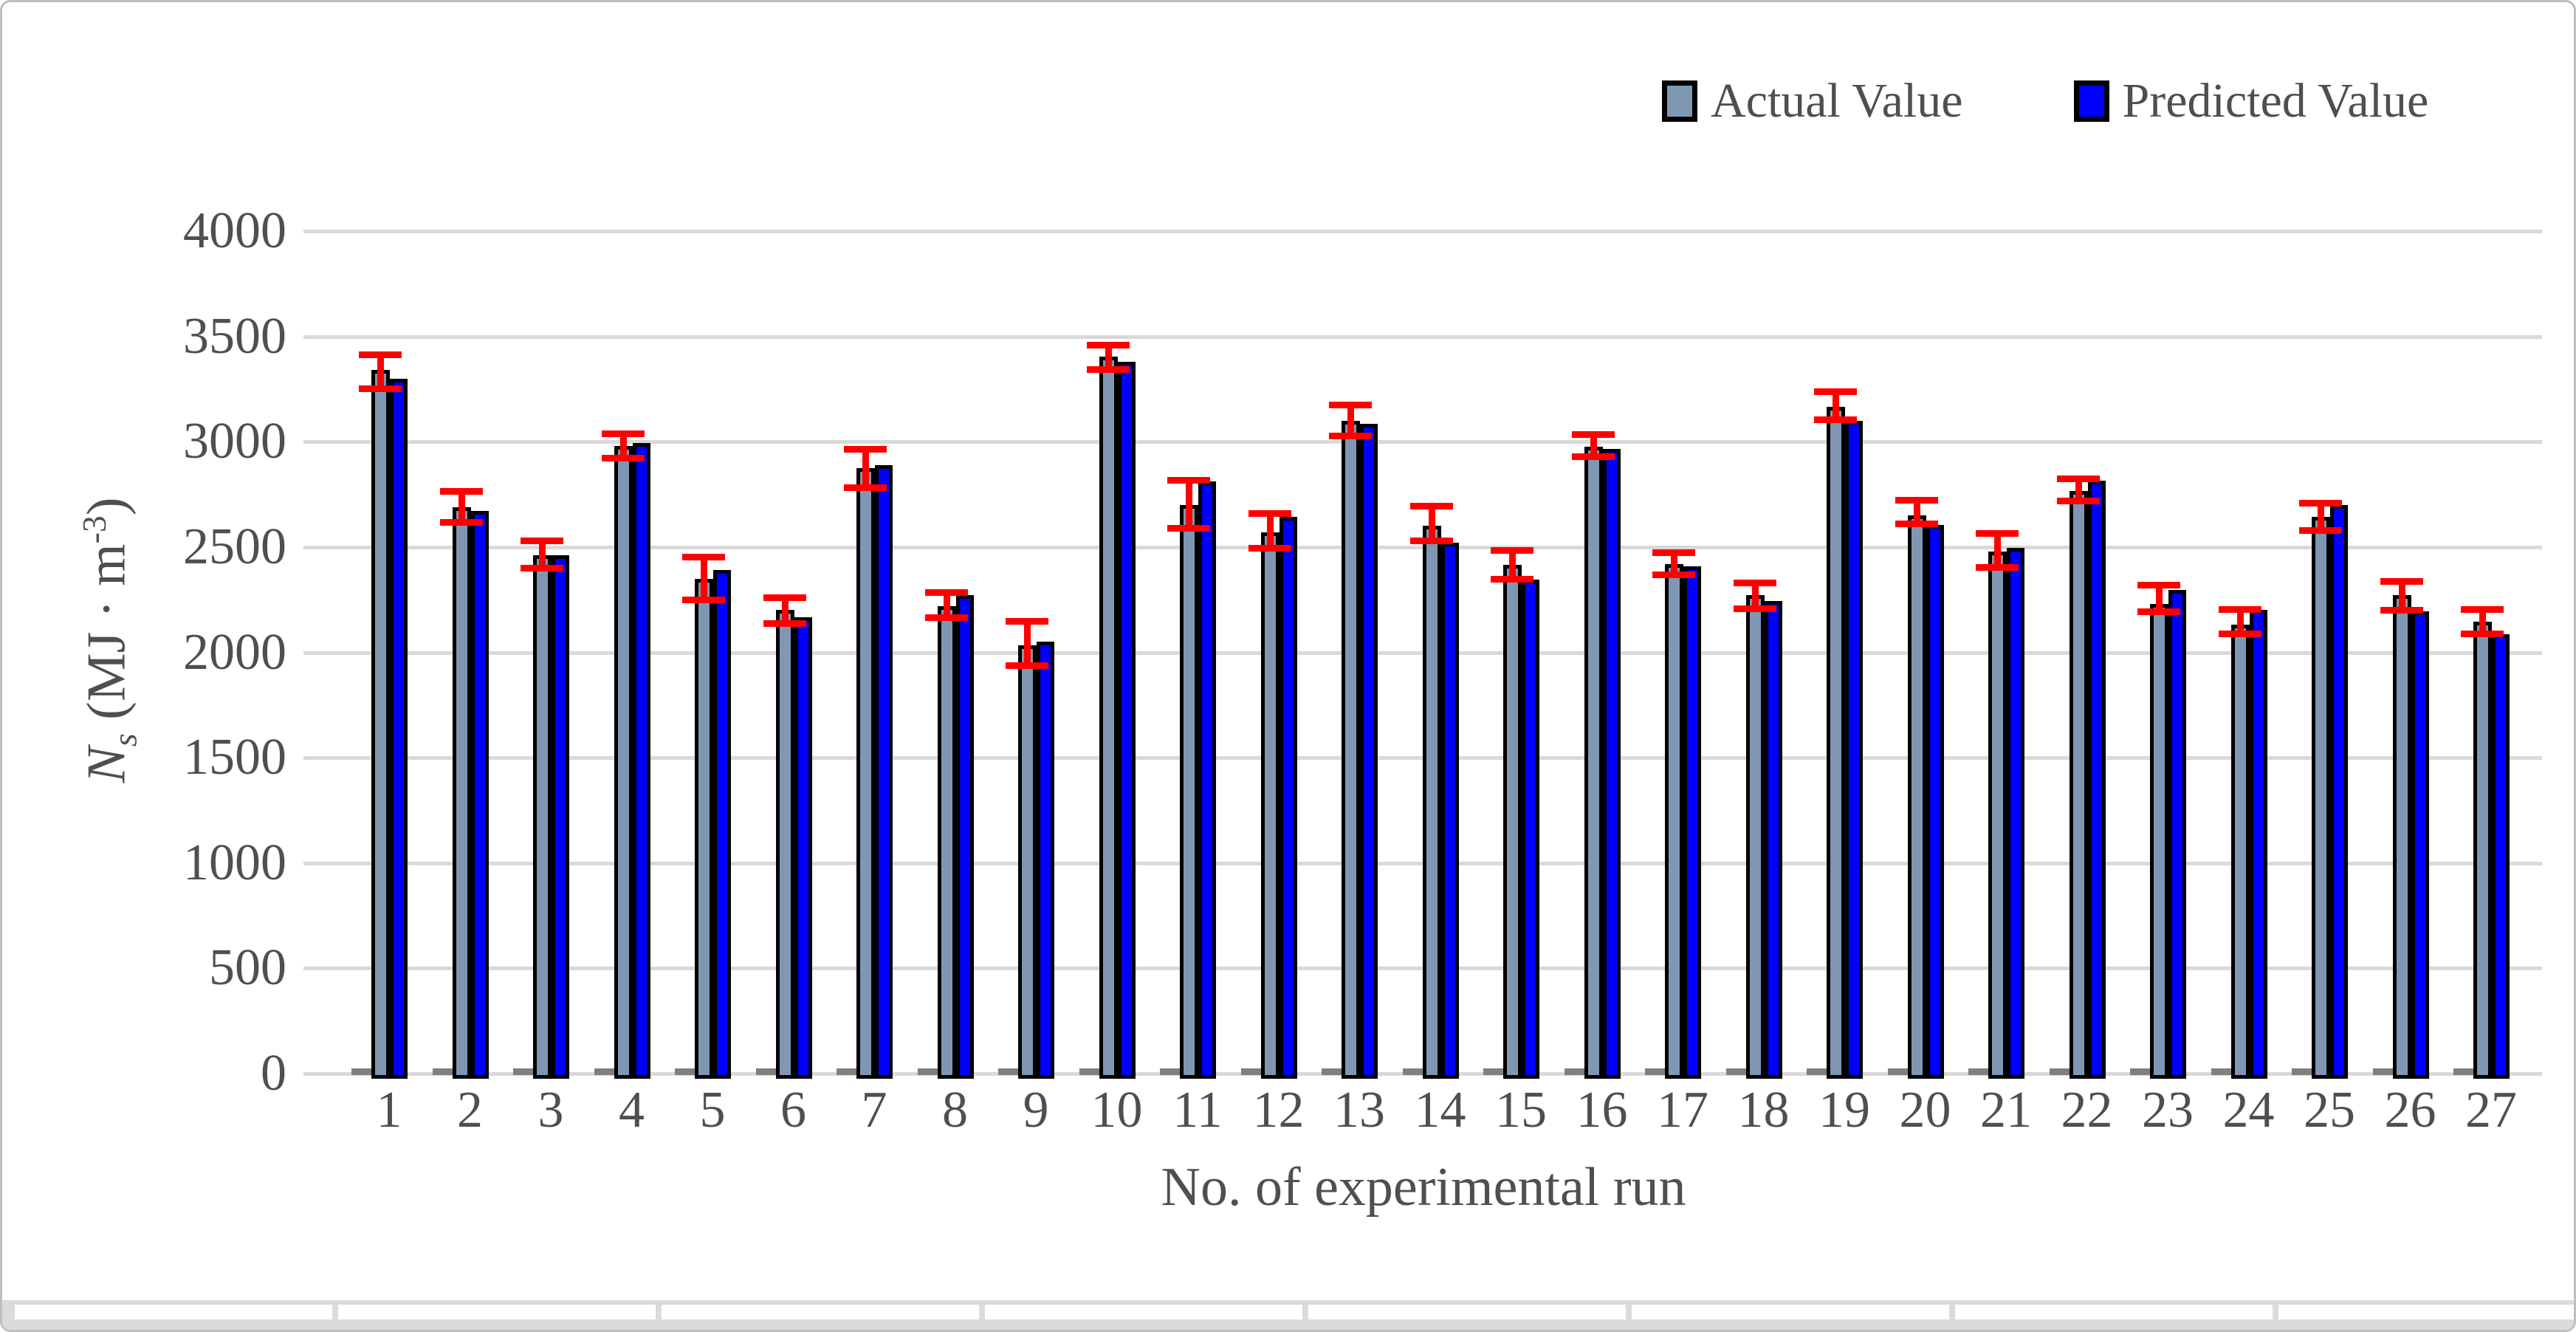 The height and width of the screenshot is (1332, 2576). What do you see at coordinates (632, 1111) in the screenshot?
I see `x-tick-label-4: 4` at bounding box center [632, 1111].